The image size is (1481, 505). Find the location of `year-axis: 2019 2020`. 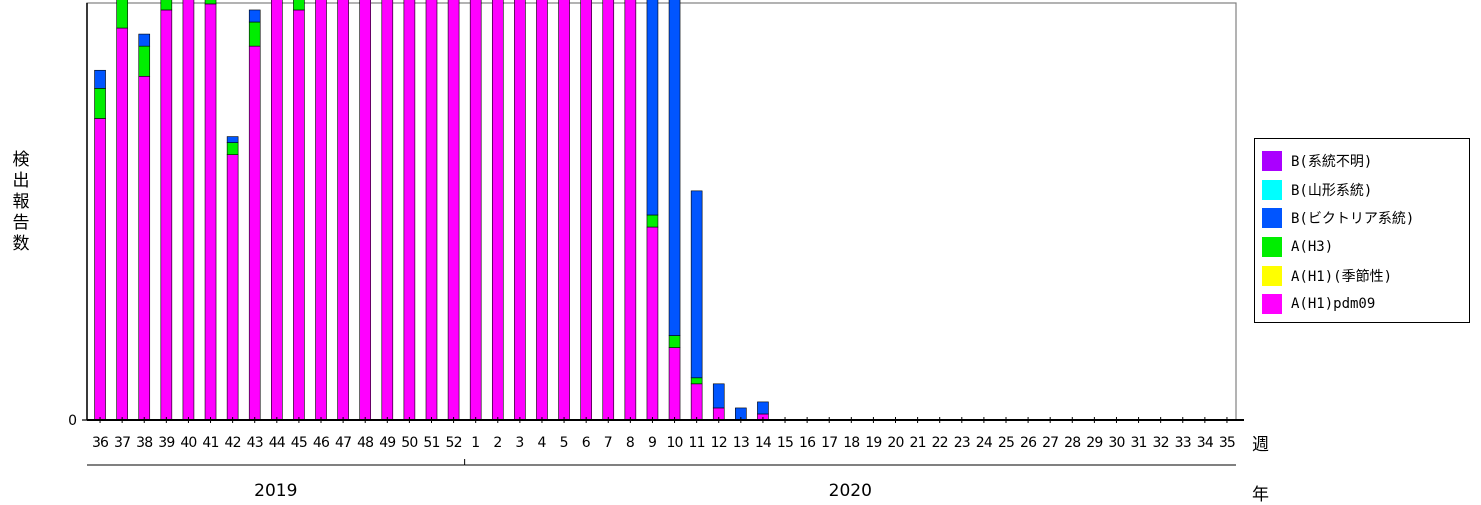

year-axis: 2019 2020 is located at coordinates (661, 480).